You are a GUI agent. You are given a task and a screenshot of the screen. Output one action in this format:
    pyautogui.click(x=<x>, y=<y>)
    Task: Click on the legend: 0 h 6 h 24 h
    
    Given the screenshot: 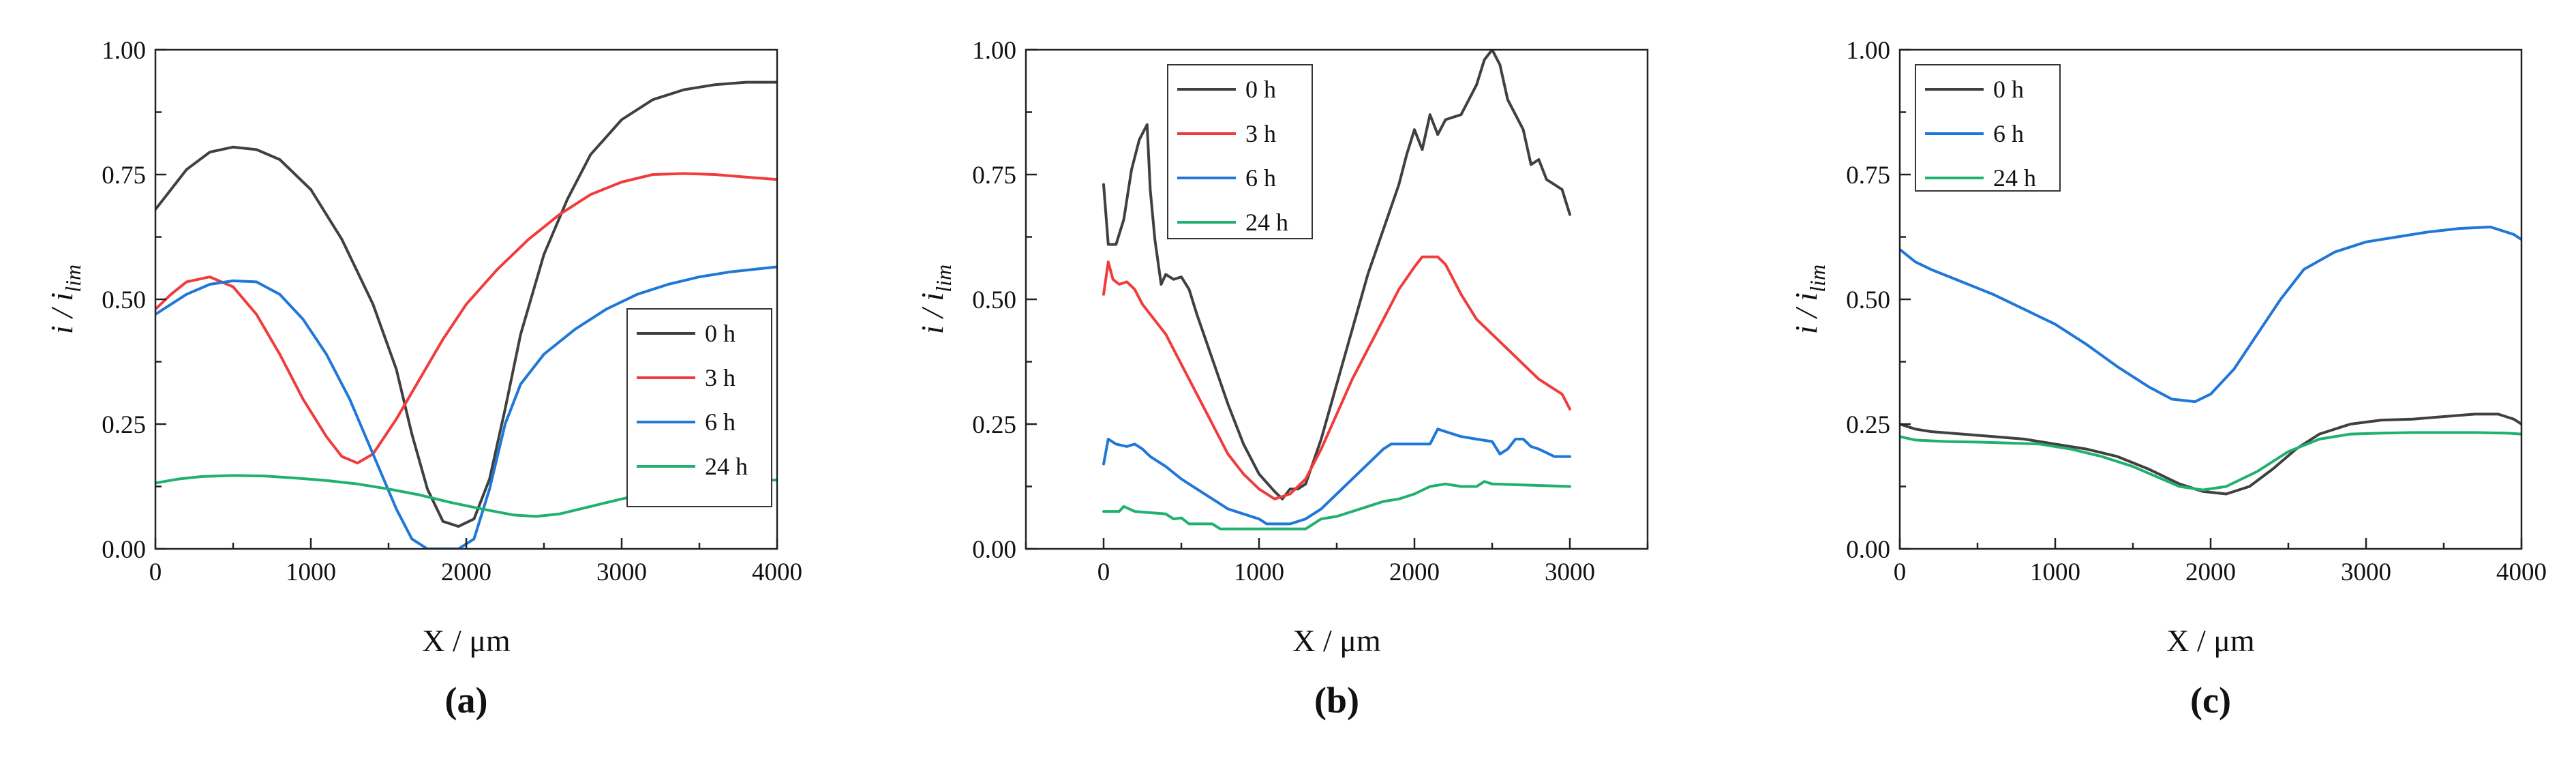 What is the action you would take?
    pyautogui.click(x=1988, y=128)
    